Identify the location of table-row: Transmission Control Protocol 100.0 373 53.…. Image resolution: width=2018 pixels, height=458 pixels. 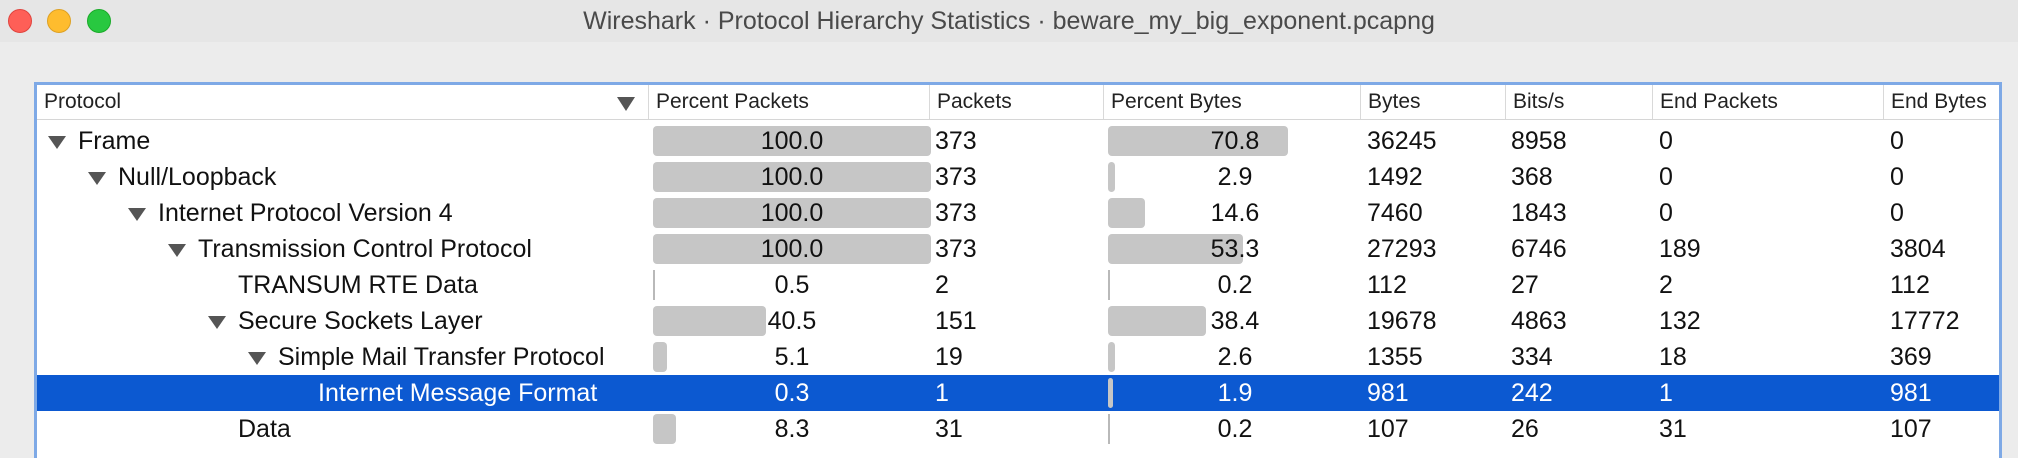
(1018, 249).